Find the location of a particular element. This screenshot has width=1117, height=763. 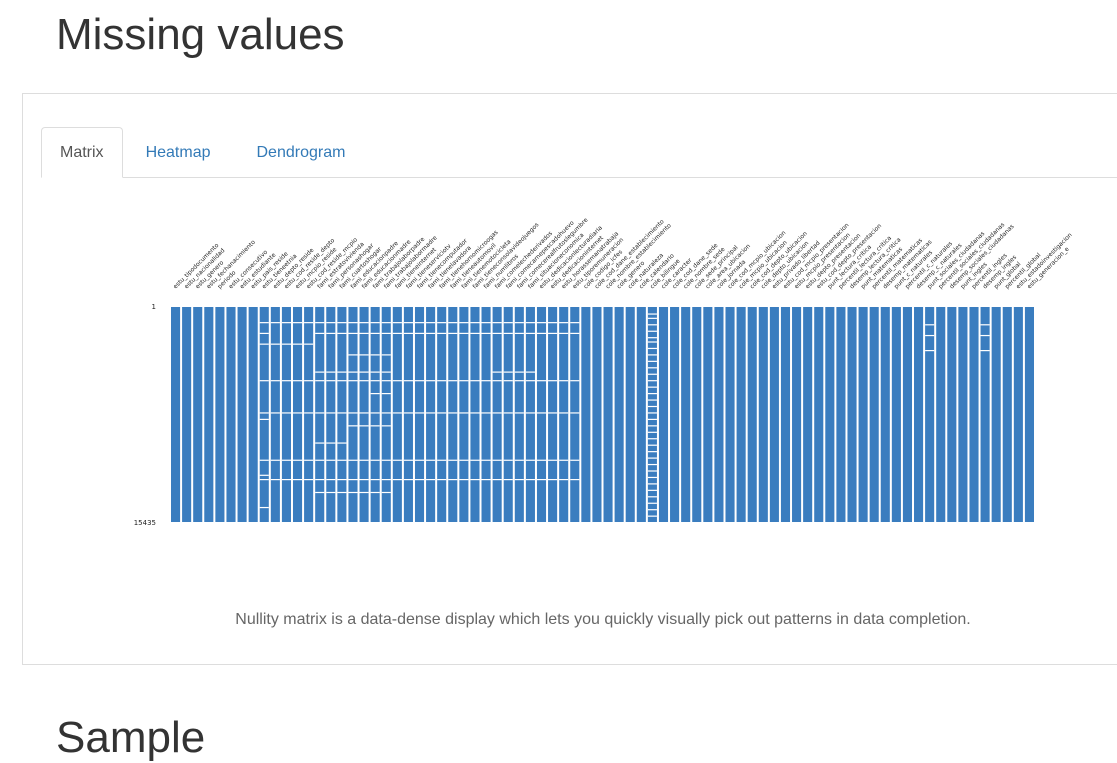

row-label-first: 1 is located at coordinates (154, 307).